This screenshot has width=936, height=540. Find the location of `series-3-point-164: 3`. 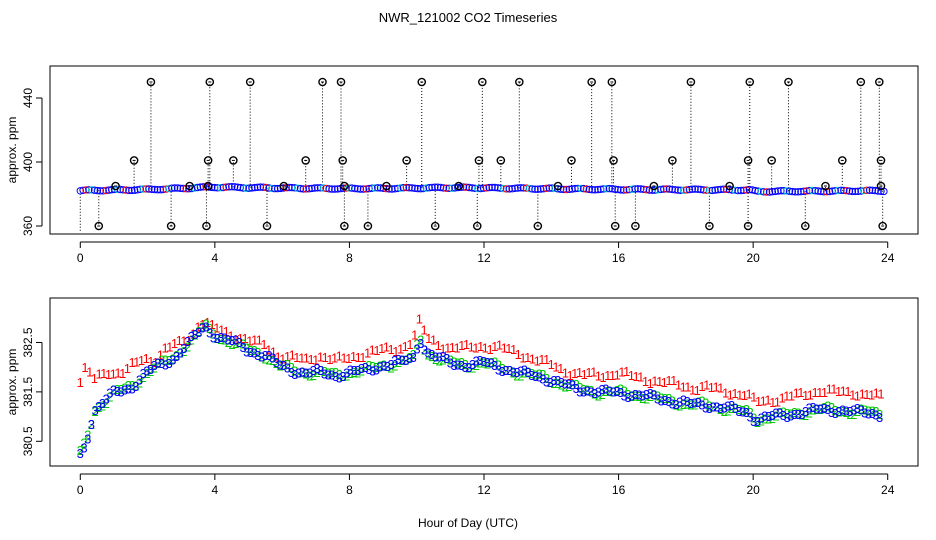

series-3-point-164: 3 is located at coordinates (687, 401).